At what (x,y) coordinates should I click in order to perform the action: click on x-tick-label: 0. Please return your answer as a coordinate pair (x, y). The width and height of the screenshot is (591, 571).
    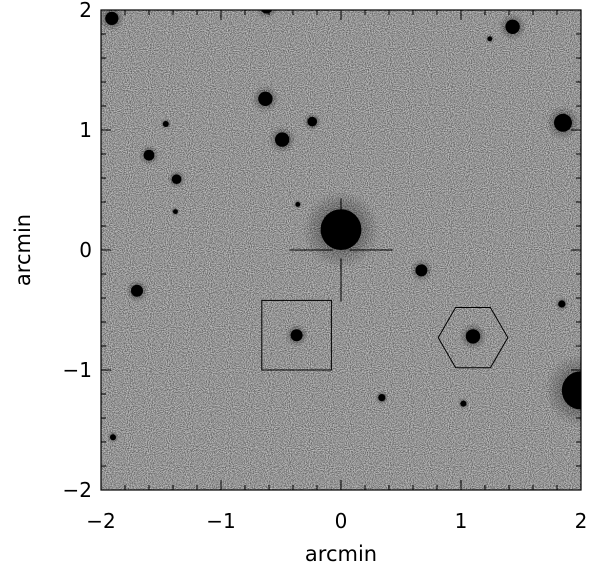
    Looking at the image, I should click on (341, 521).